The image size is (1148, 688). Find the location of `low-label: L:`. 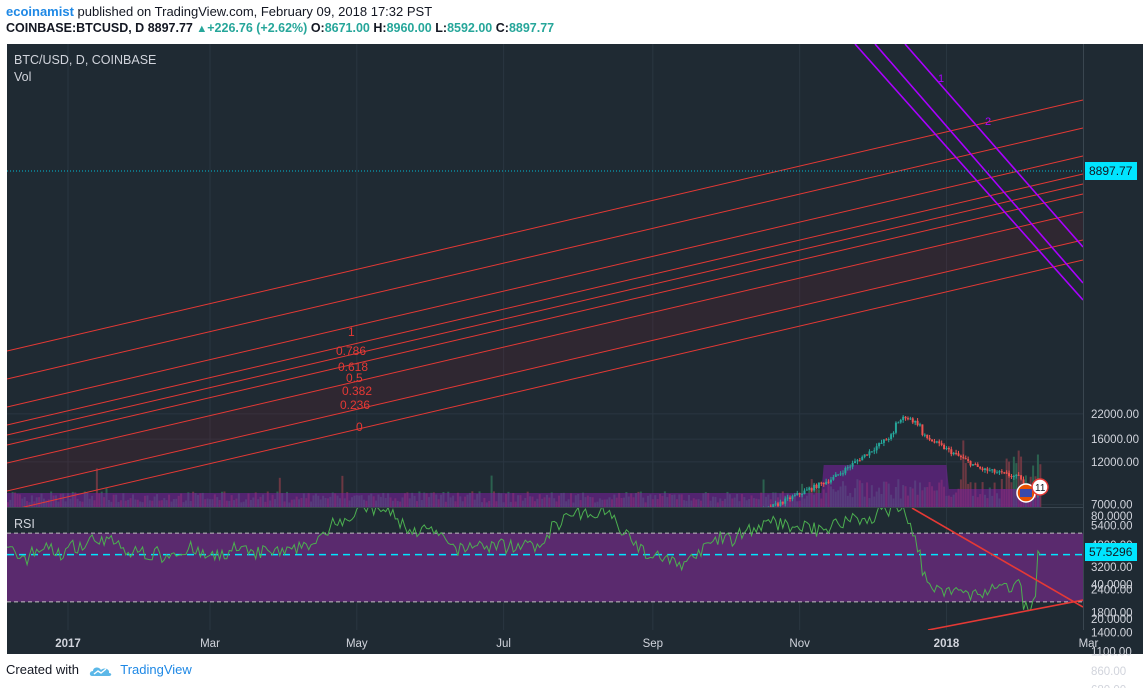

low-label: L: is located at coordinates (441, 28).